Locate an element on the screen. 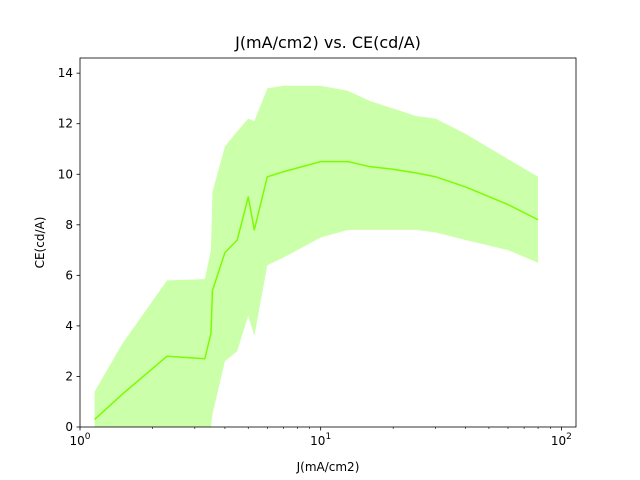 The width and height of the screenshot is (640, 480). x-tick-label: 10² is located at coordinates (561, 440).